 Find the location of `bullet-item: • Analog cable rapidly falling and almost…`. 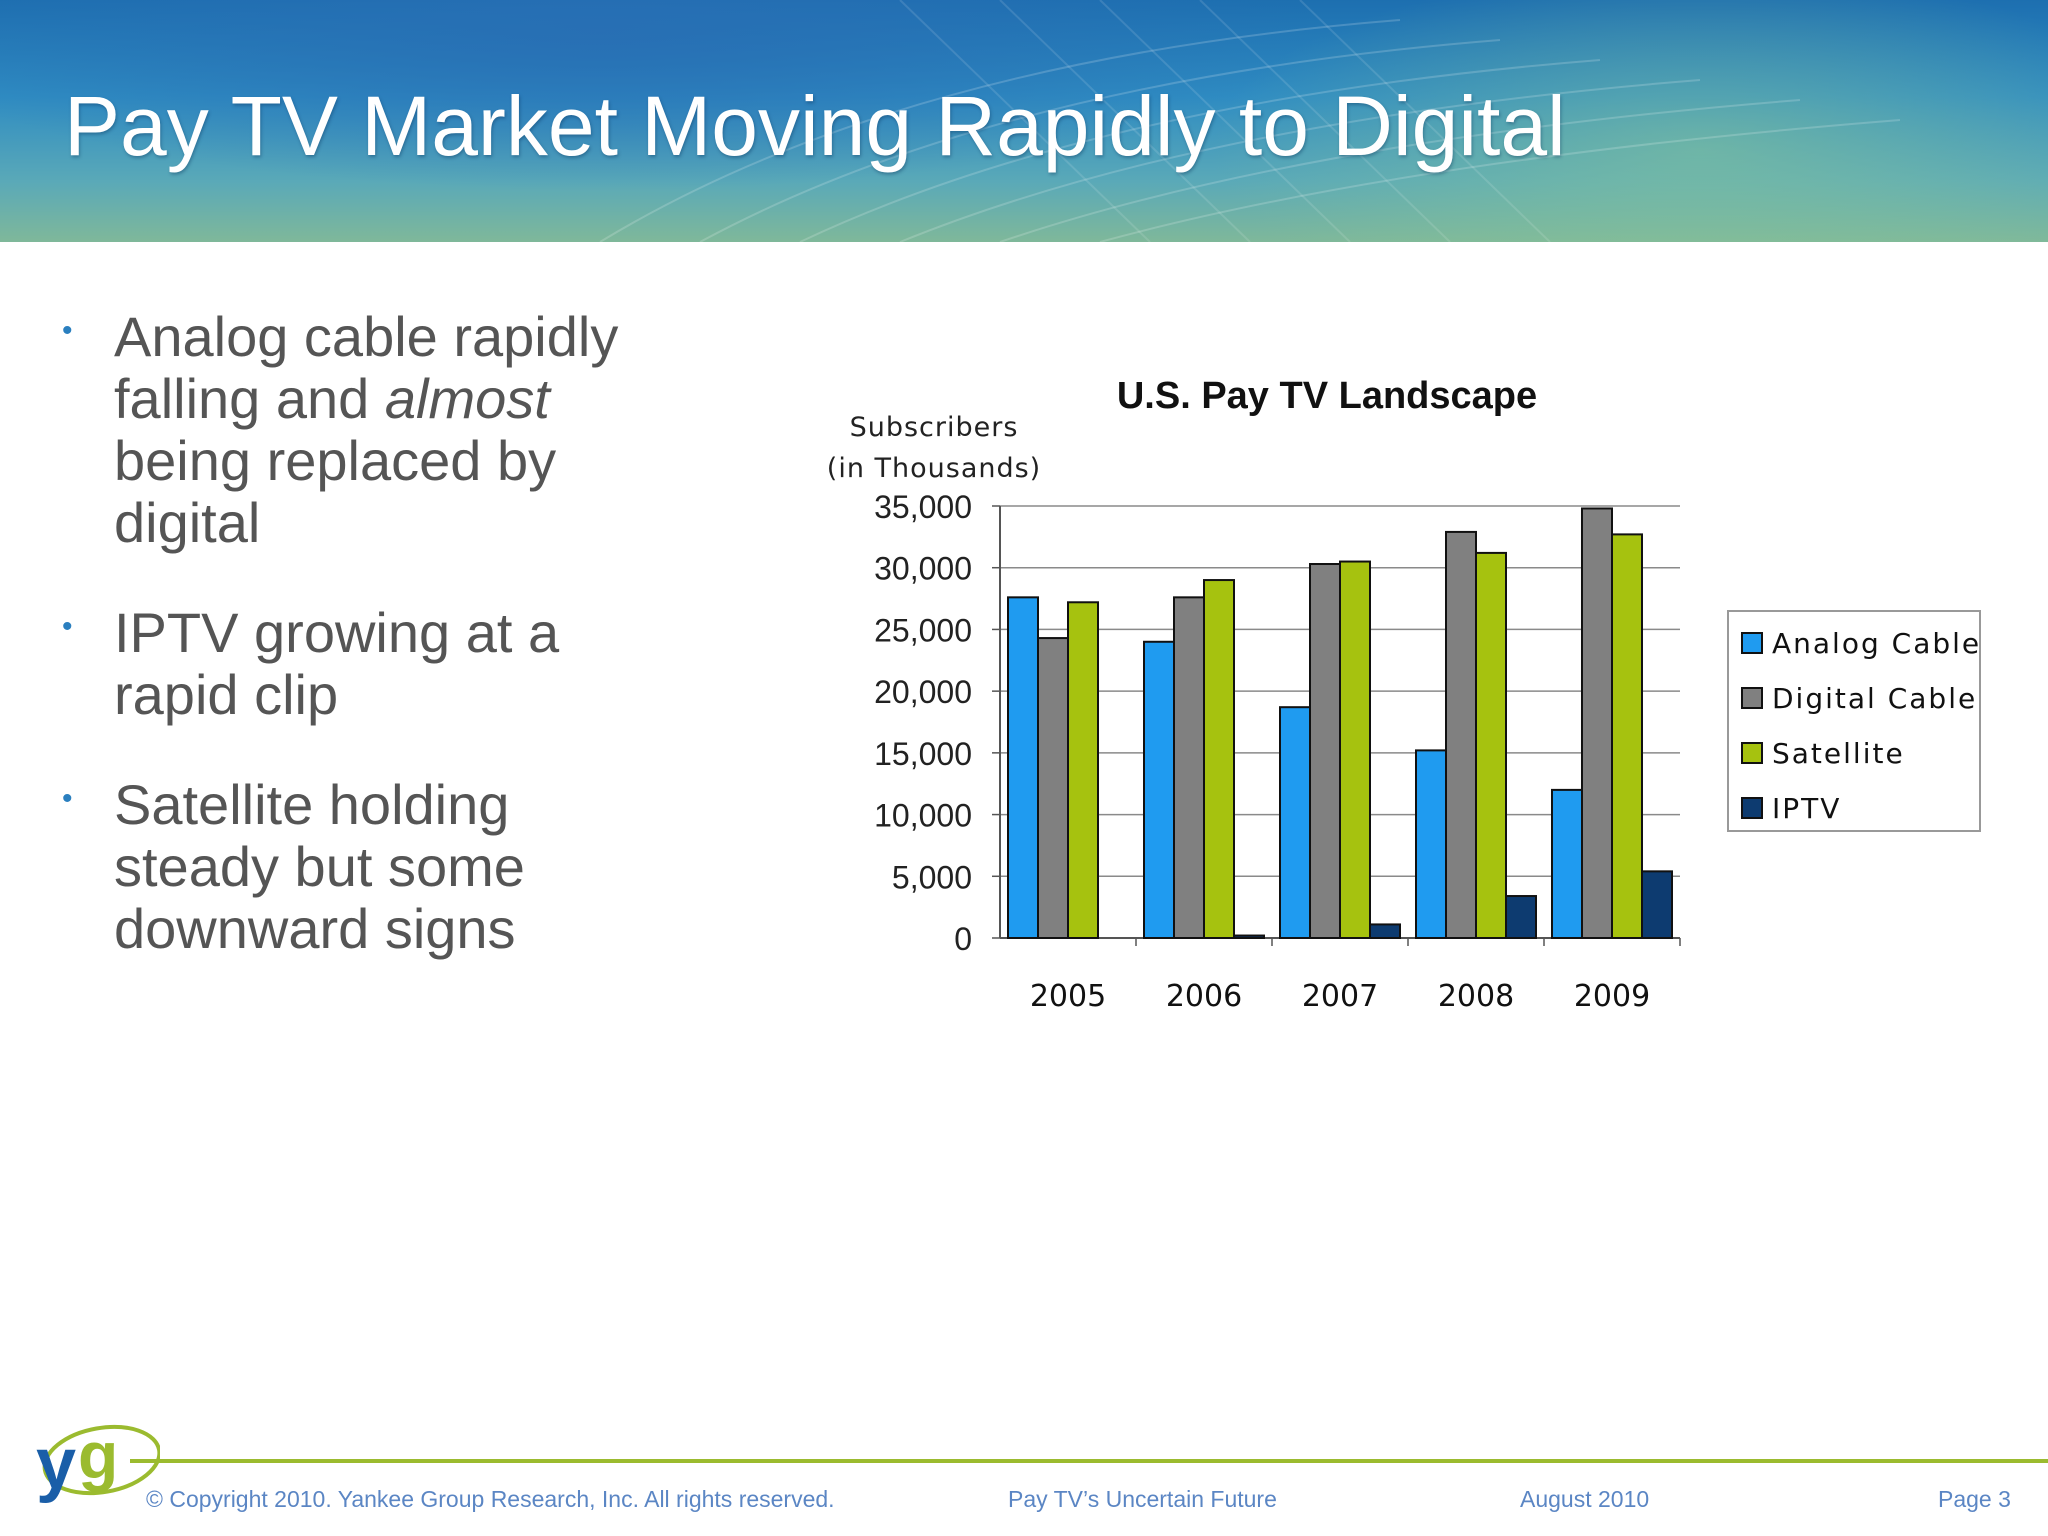

bullet-item: • Analog cable rapidly falling and almost… is located at coordinates (358, 430).